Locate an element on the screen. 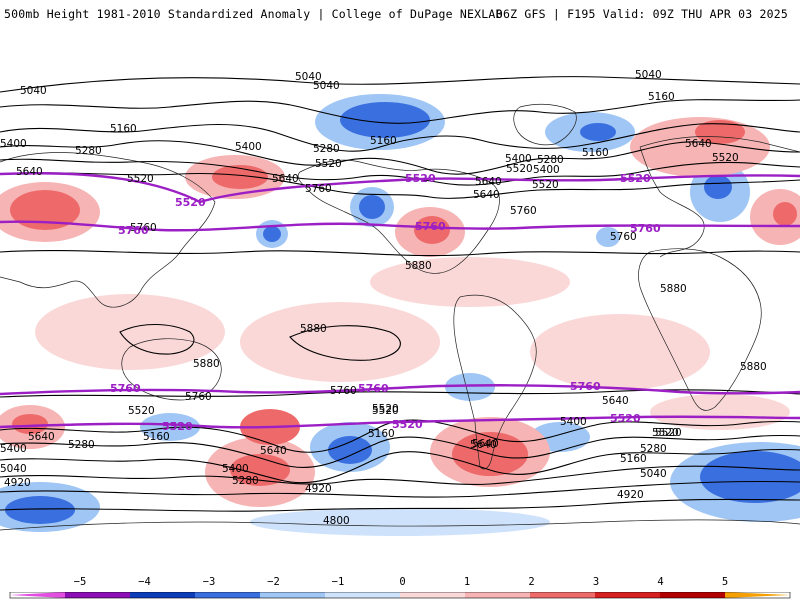 This screenshot has height=606, width=800. colorbar-segment-pos4 is located at coordinates (692, 595).